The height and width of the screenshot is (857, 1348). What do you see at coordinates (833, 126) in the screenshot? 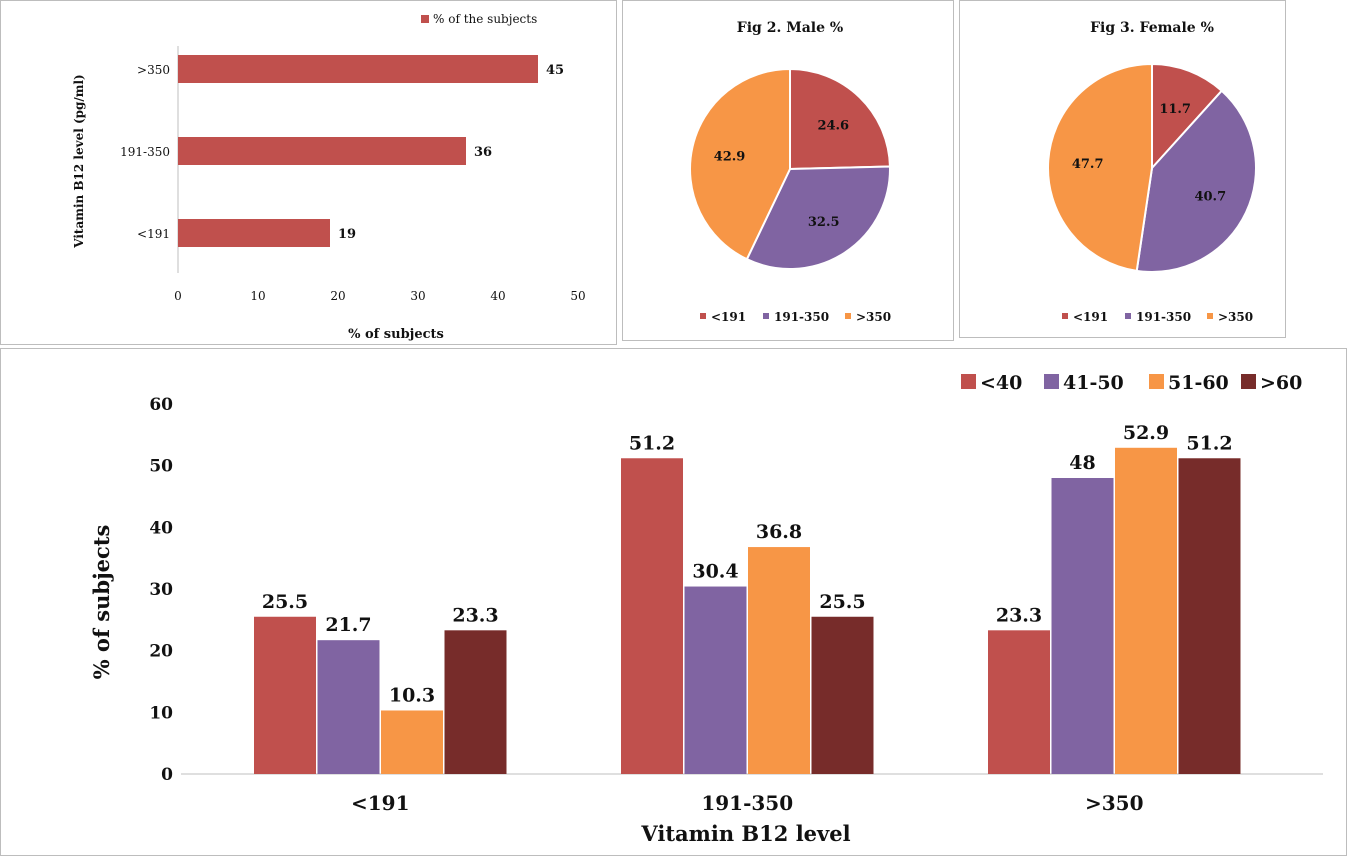
I see `pie-value-label-0: 24.6` at bounding box center [833, 126].